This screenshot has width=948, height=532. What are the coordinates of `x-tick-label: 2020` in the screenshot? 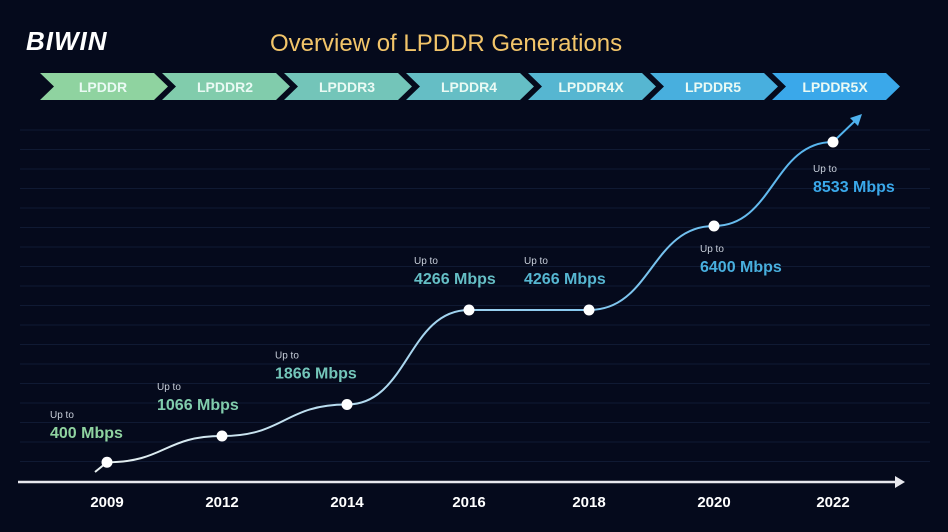 It's located at (713, 502).